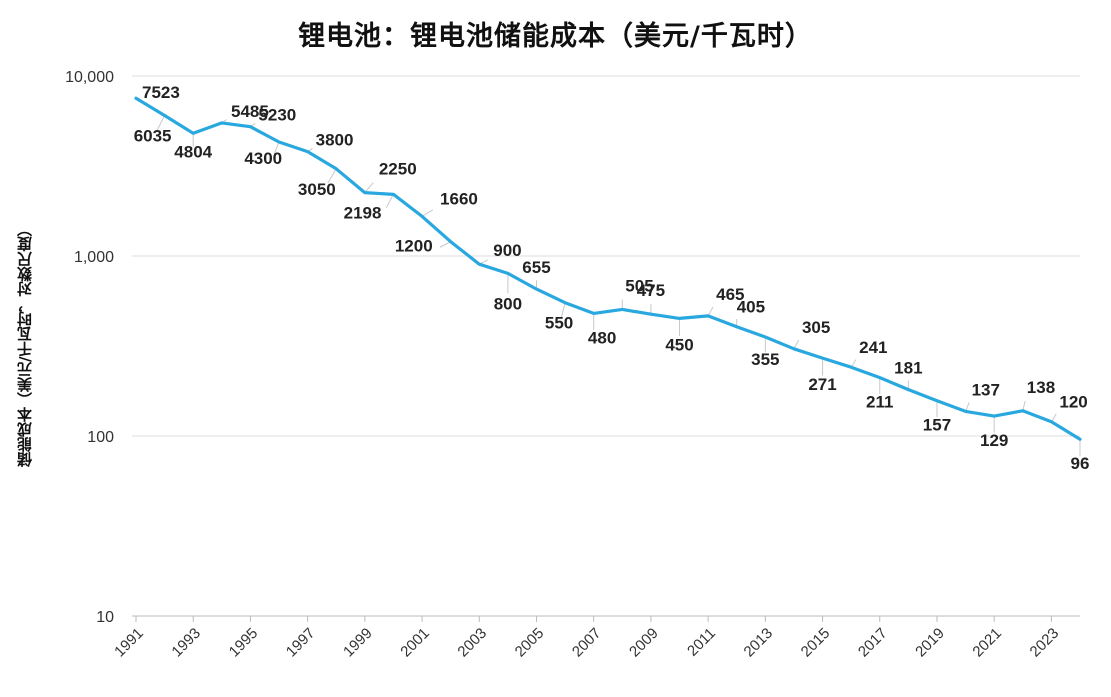 The image size is (1111, 697). Describe the element at coordinates (317, 189) in the screenshot. I see `data-label: 3050` at that location.